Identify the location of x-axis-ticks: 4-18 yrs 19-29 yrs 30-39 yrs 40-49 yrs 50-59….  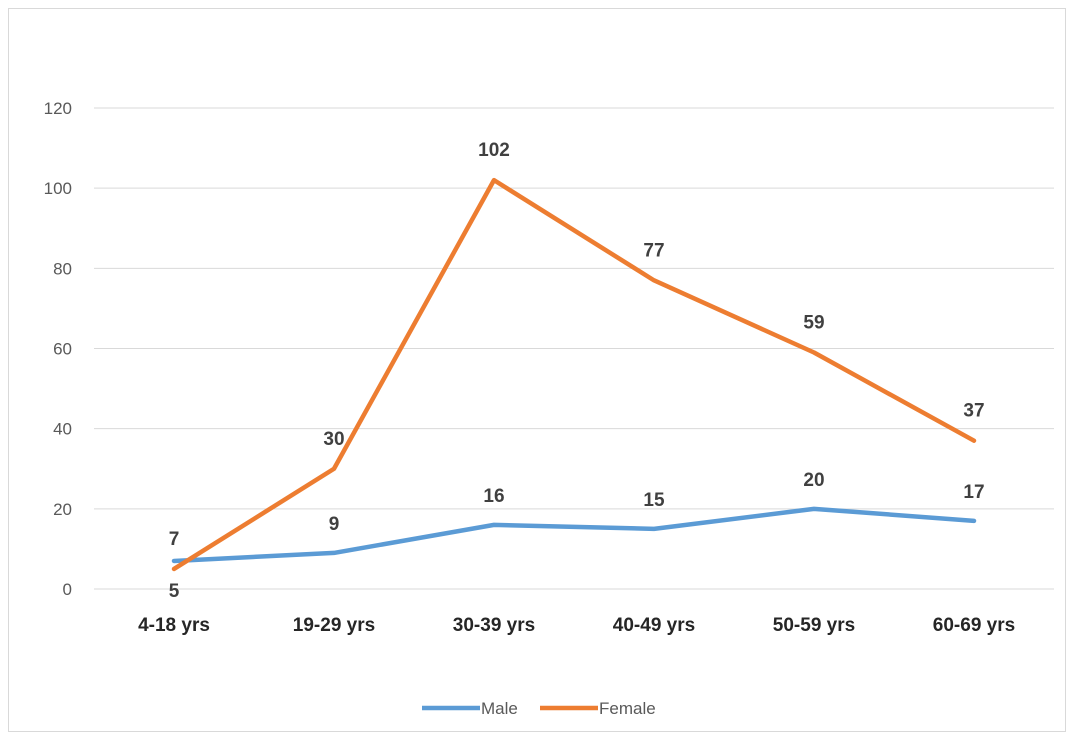
(576, 625).